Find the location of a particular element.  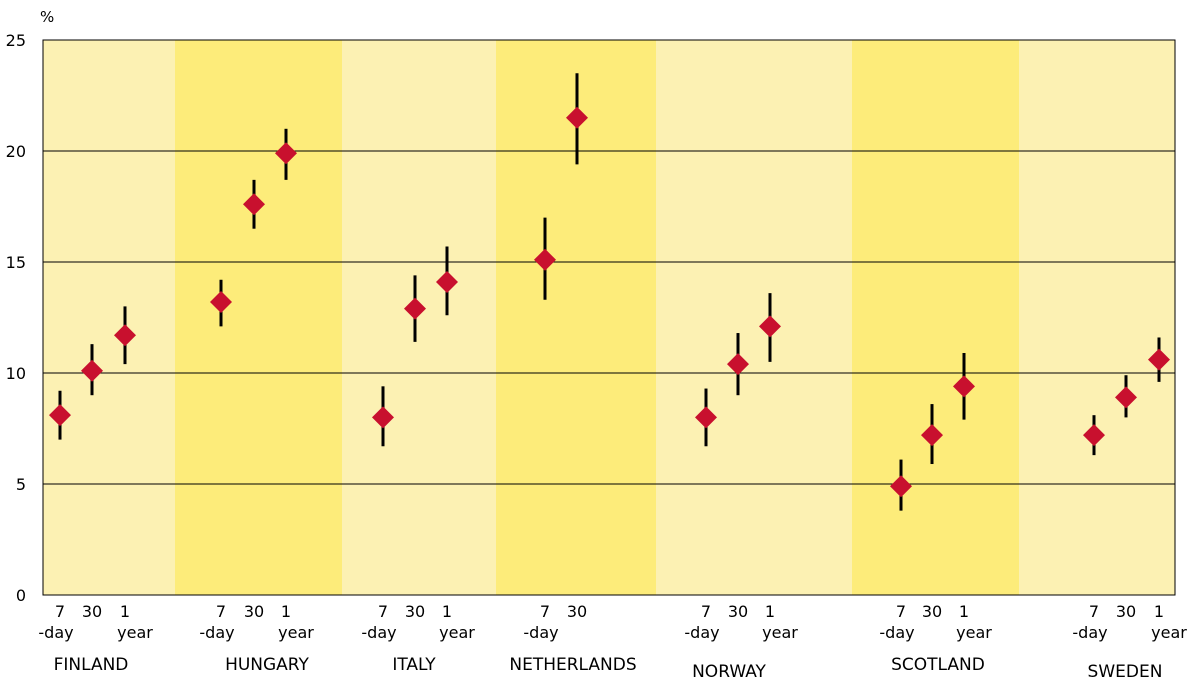

country-label: SWEDEN is located at coordinates (1125, 672).